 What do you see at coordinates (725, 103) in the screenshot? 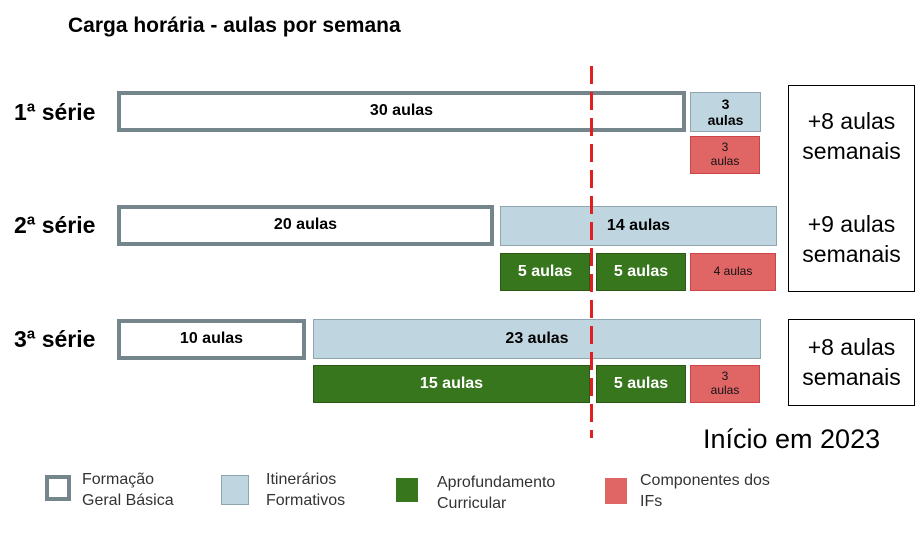
I see `itinerarios-value-1: 3` at bounding box center [725, 103].